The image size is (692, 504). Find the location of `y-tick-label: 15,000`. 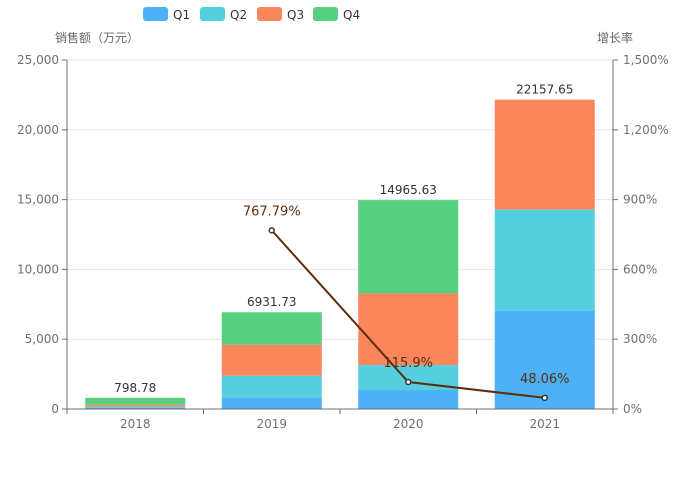

y-tick-label: 15,000 is located at coordinates (38, 200).